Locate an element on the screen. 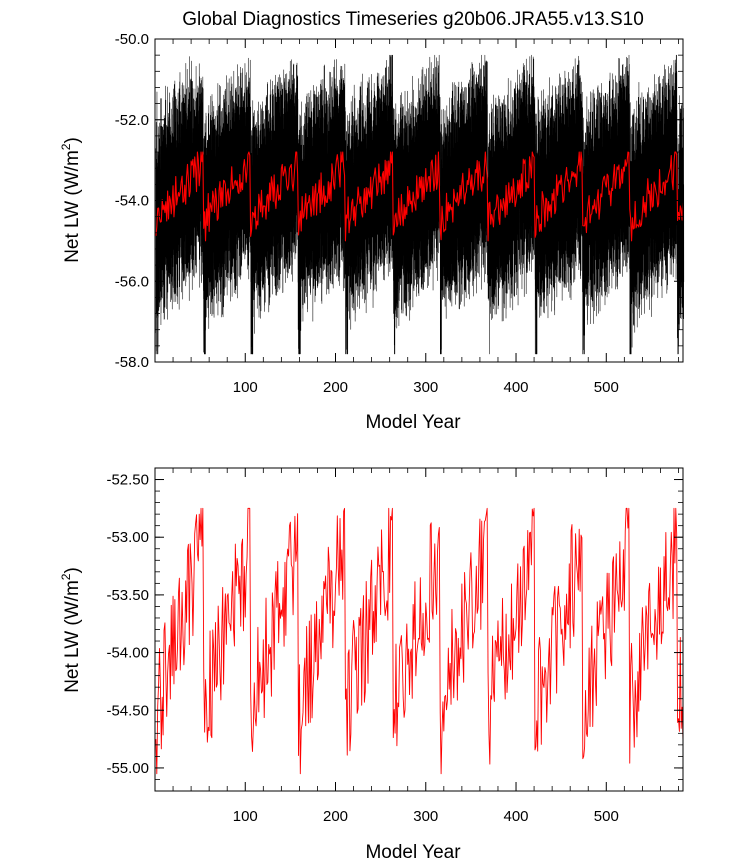  y-tick-label: -52.50 is located at coordinates (127, 480).